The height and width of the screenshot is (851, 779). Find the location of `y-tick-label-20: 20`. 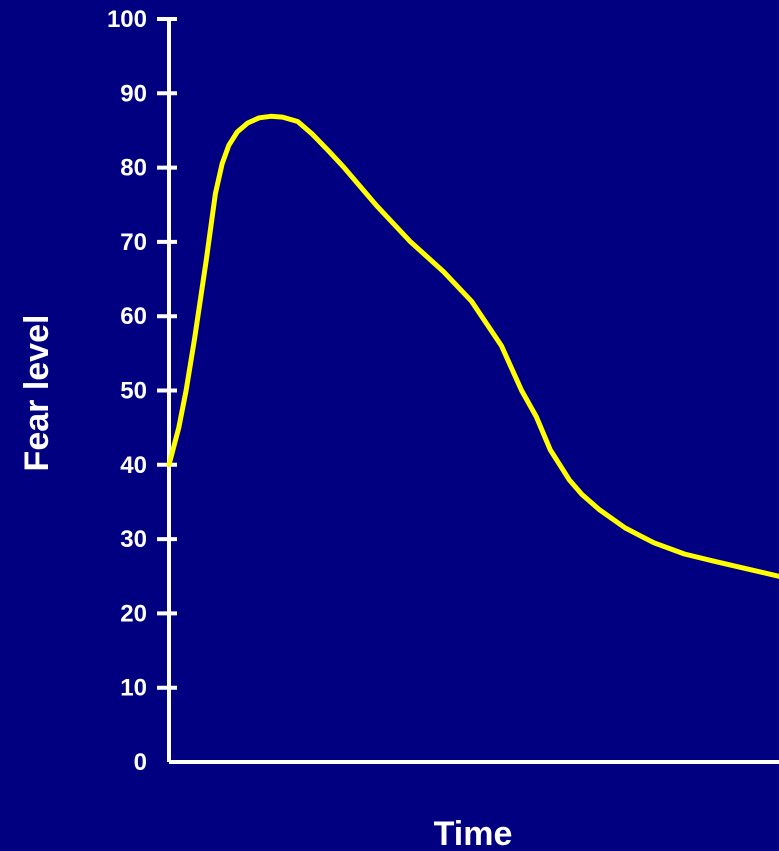

y-tick-label-20: 20 is located at coordinates (133, 613).